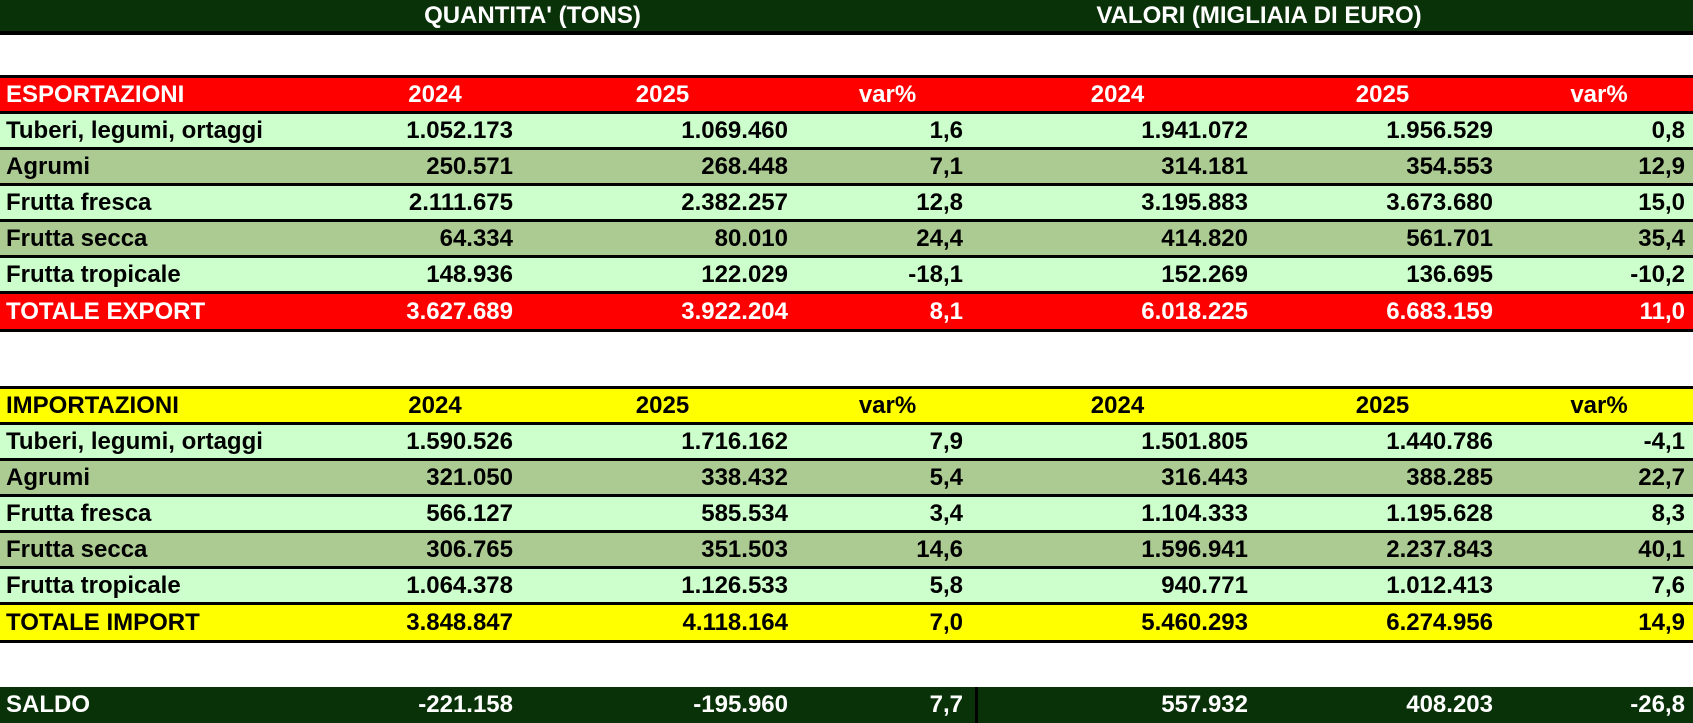 This screenshot has height=723, width=1693. I want to click on value-cell: 152.269, so click(1204, 274).